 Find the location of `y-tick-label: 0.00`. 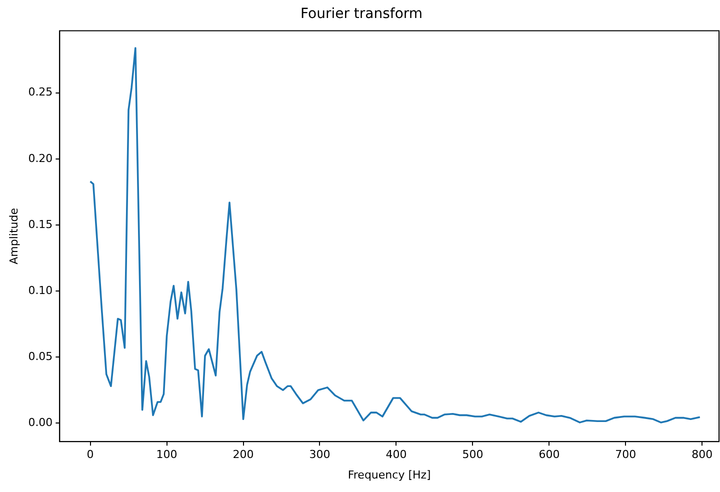

y-tick-label: 0.00 is located at coordinates (40, 422).